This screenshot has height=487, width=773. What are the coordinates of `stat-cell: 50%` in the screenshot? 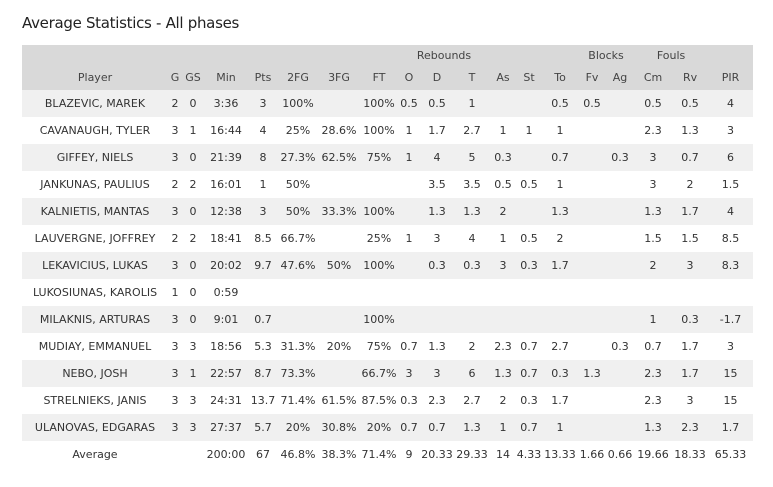 It's located at (298, 211).